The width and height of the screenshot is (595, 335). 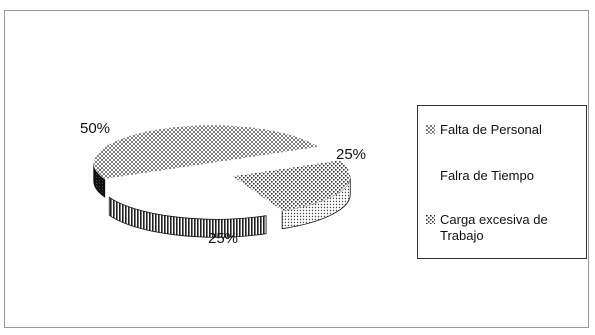 I want to click on pie-value-label: 50%, so click(x=95, y=128).